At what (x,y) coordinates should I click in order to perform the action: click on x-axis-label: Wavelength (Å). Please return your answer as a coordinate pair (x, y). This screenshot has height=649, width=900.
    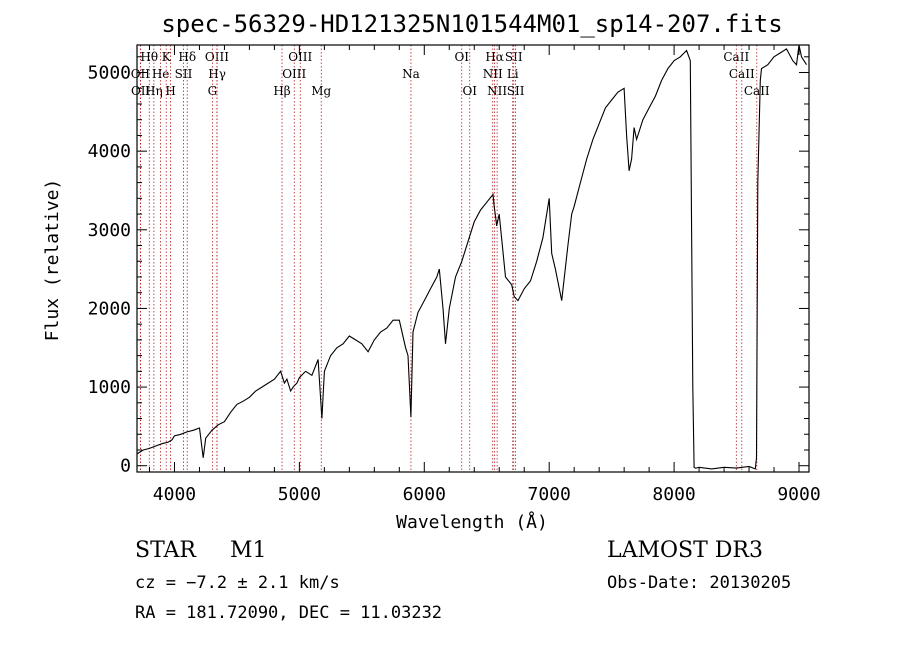
    Looking at the image, I should click on (472, 522).